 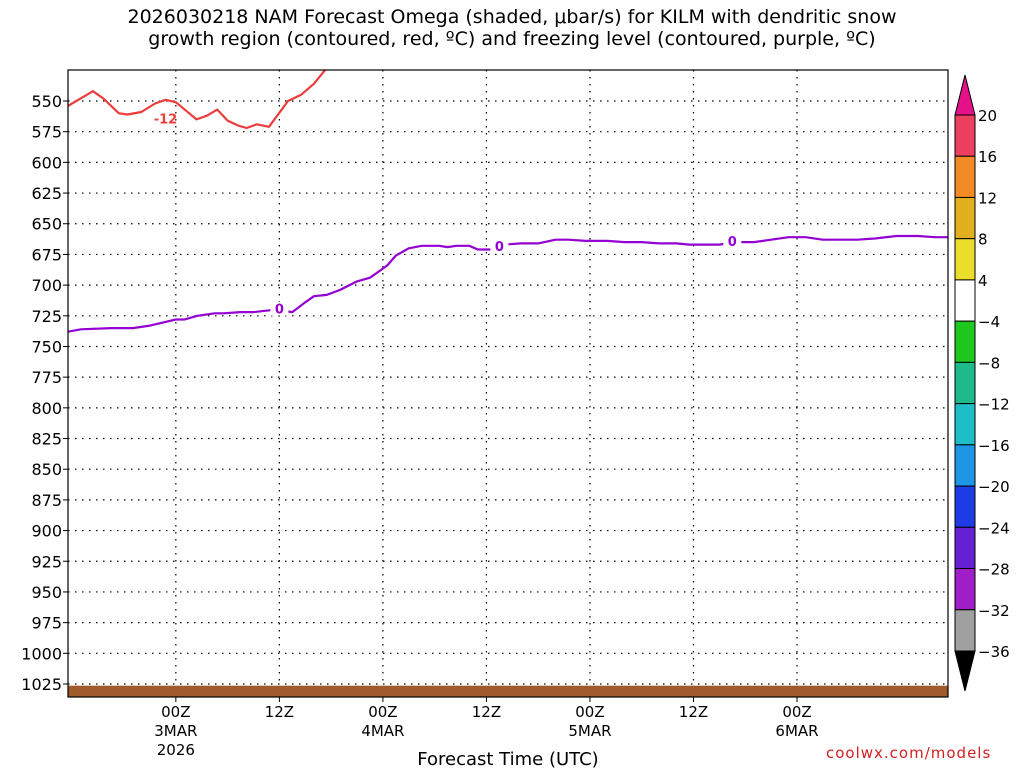 I want to click on colorbar-tick-label: −28, so click(x=994, y=570).